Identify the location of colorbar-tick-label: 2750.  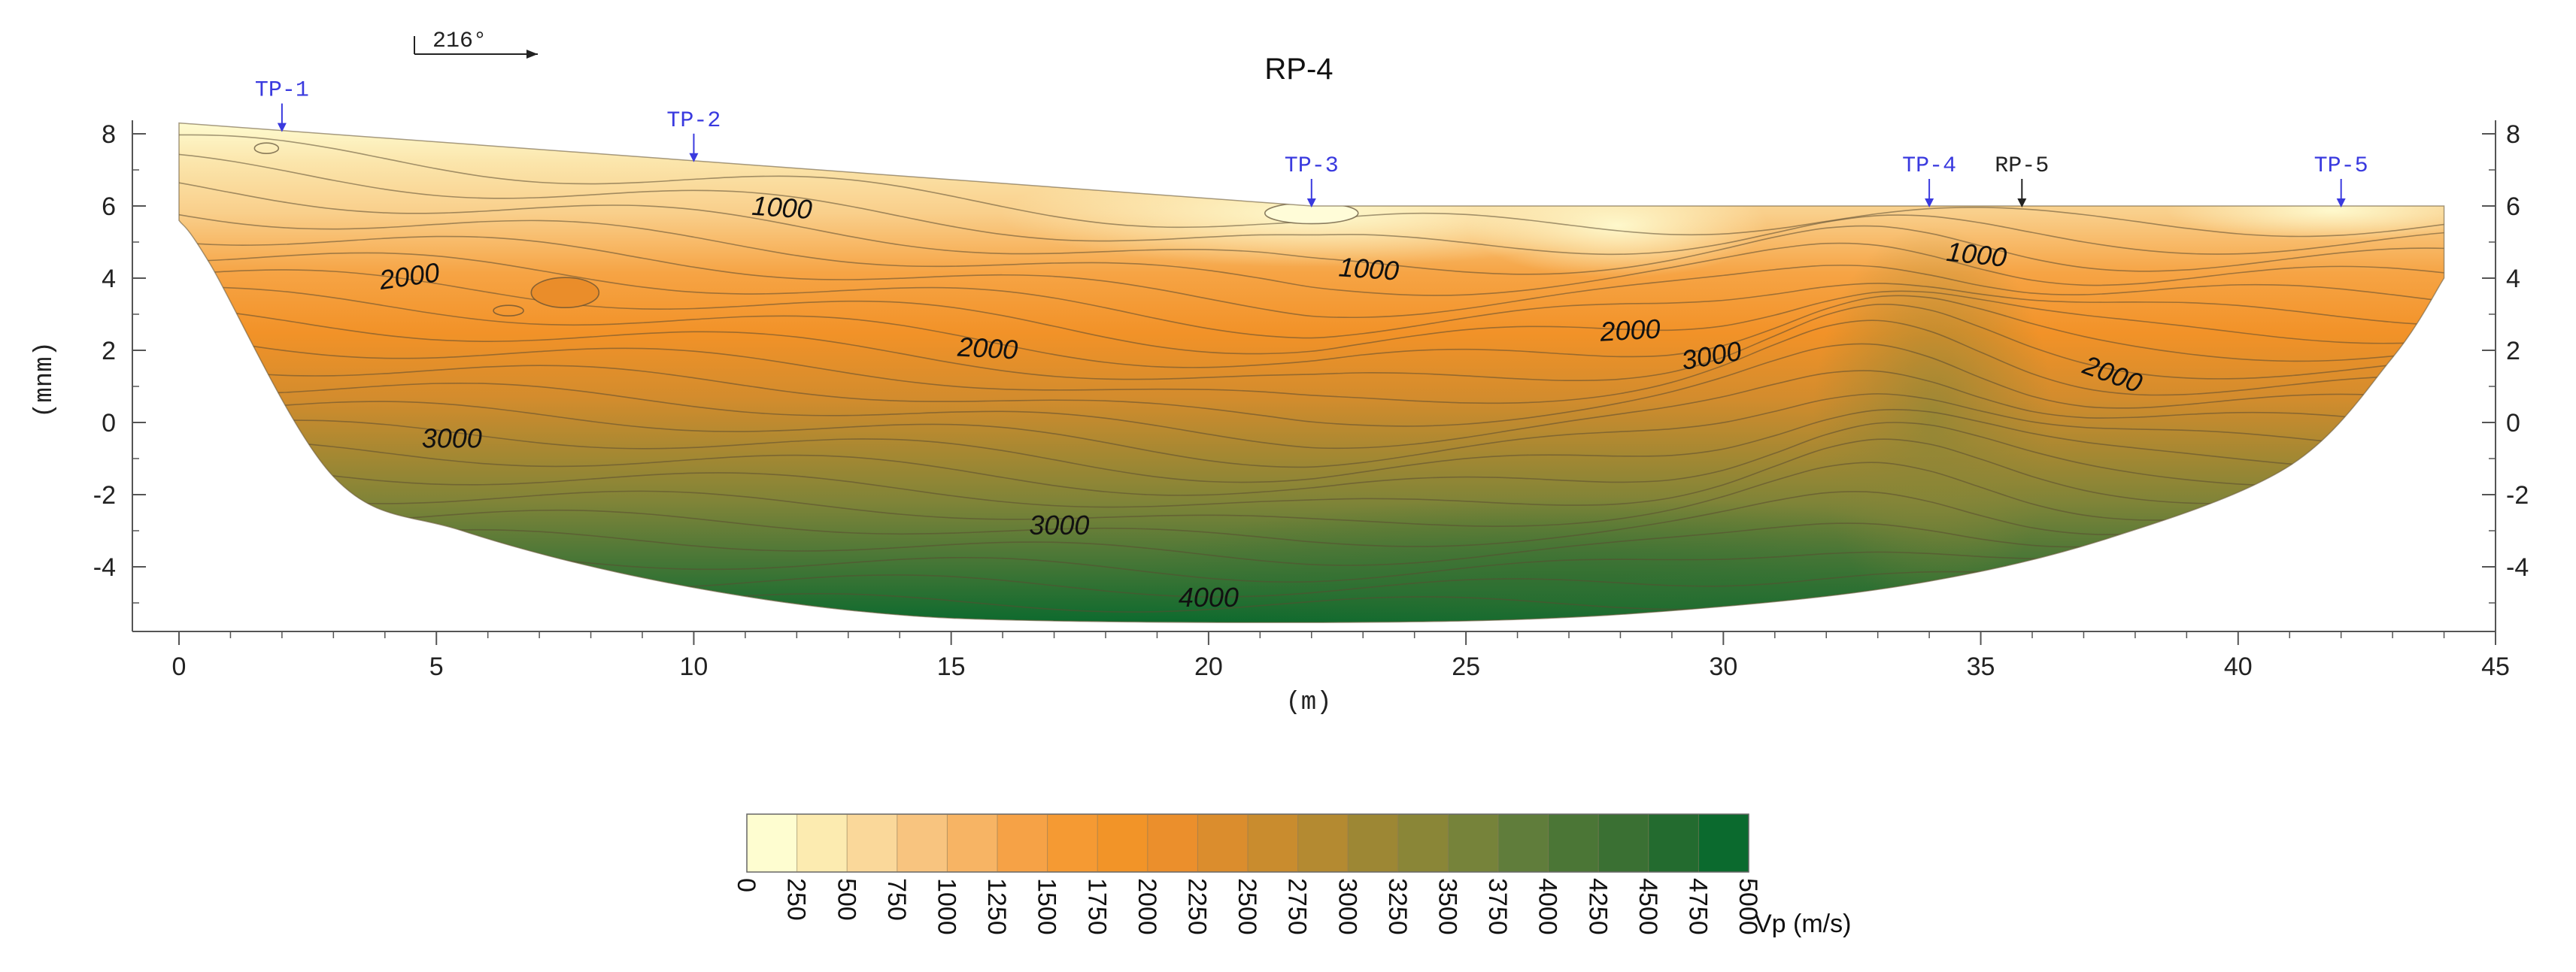
(1297, 906).